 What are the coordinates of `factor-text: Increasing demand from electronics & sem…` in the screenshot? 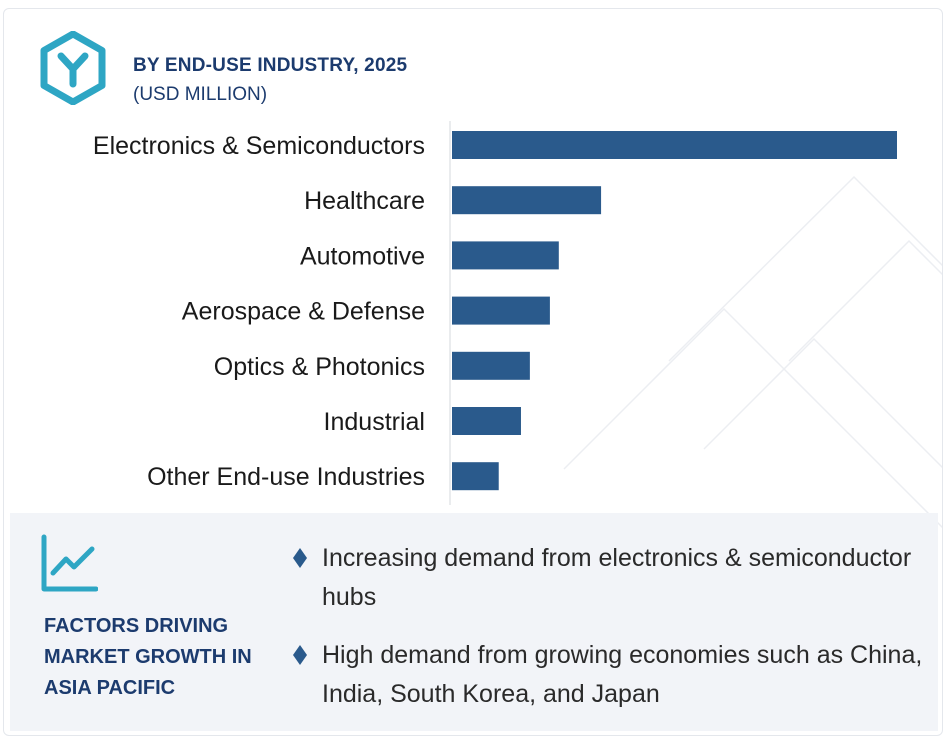 It's located at (617, 577).